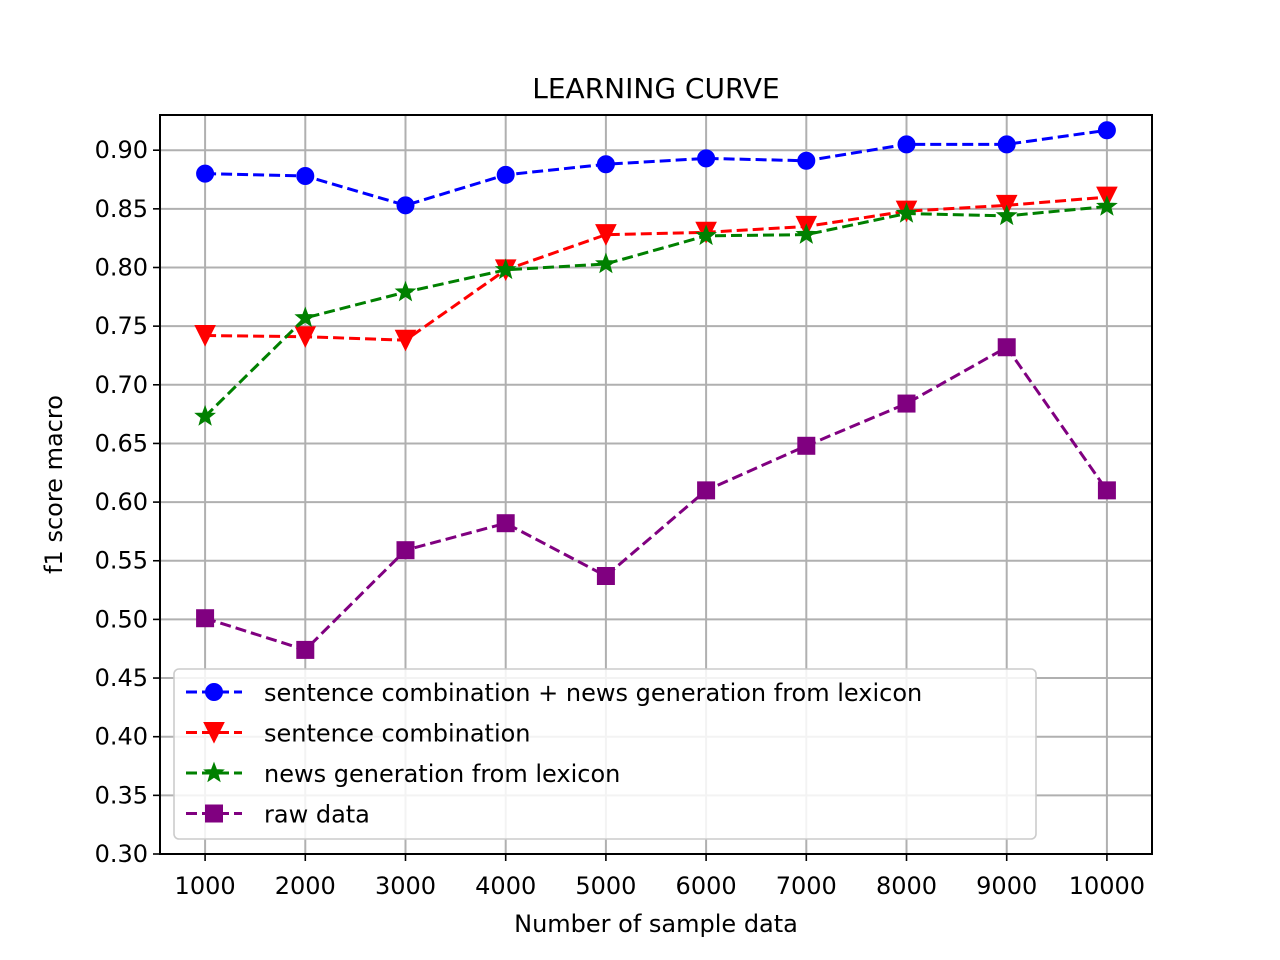 Image resolution: width=1280 pixels, height=960 pixels. What do you see at coordinates (655, 88) in the screenshot?
I see `chart-title: LEARNING CURVE` at bounding box center [655, 88].